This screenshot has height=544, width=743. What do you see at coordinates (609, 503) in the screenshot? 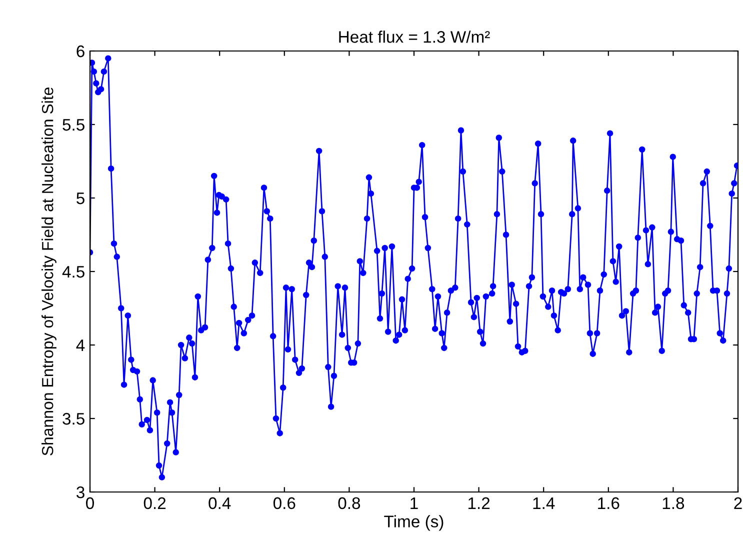
I see `x-tick-label: 1.6` at bounding box center [609, 503].